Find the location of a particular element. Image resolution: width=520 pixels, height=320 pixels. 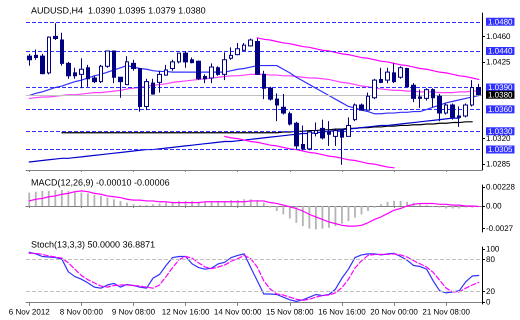

x-tick-label: 14 Nov 00:00 is located at coordinates (238, 312).